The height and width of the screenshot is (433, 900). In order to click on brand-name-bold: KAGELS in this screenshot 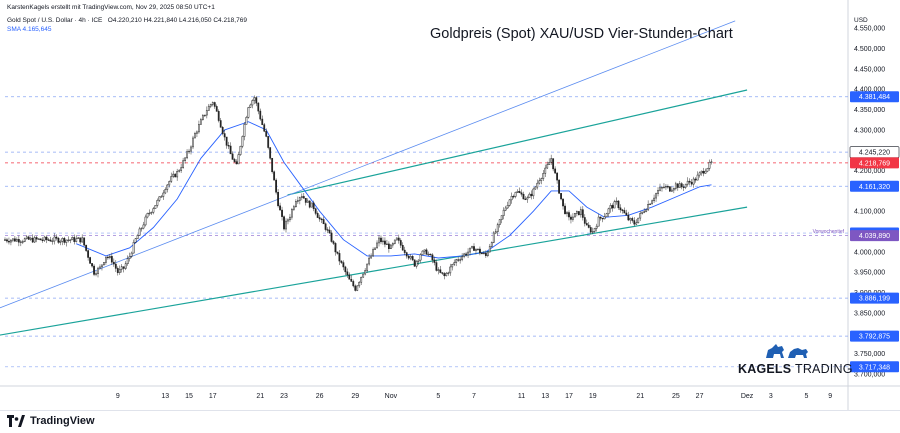, I will do `click(765, 369)`.